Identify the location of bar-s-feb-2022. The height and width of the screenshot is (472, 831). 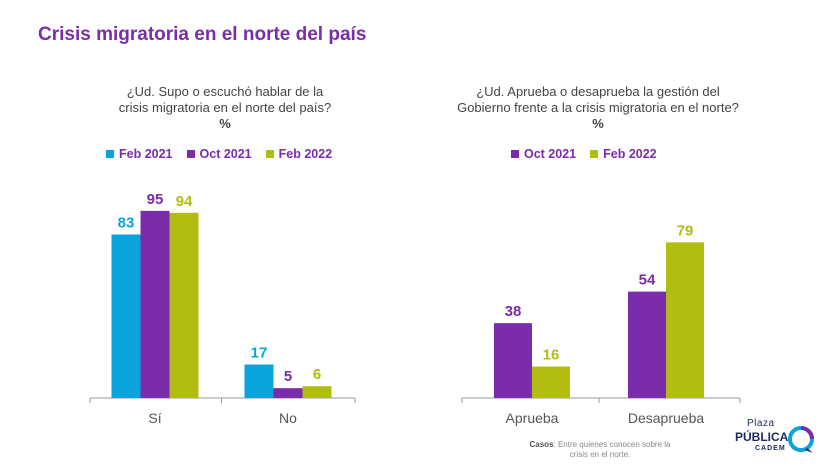
(184, 305).